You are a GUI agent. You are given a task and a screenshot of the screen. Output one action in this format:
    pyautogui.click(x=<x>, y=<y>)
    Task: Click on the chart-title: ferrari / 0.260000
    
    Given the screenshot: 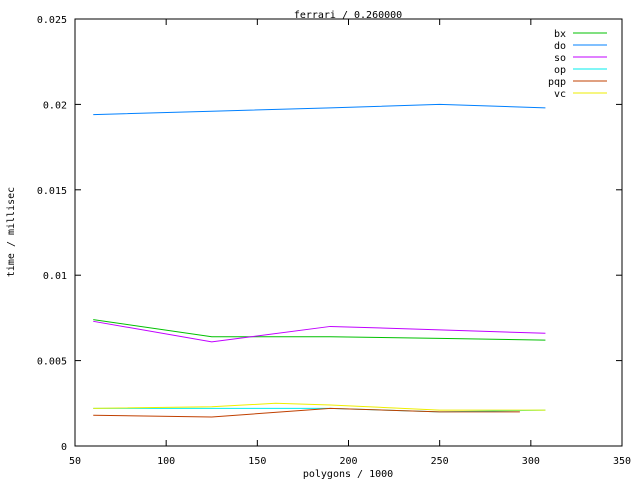 What is the action you would take?
    pyautogui.click(x=348, y=15)
    